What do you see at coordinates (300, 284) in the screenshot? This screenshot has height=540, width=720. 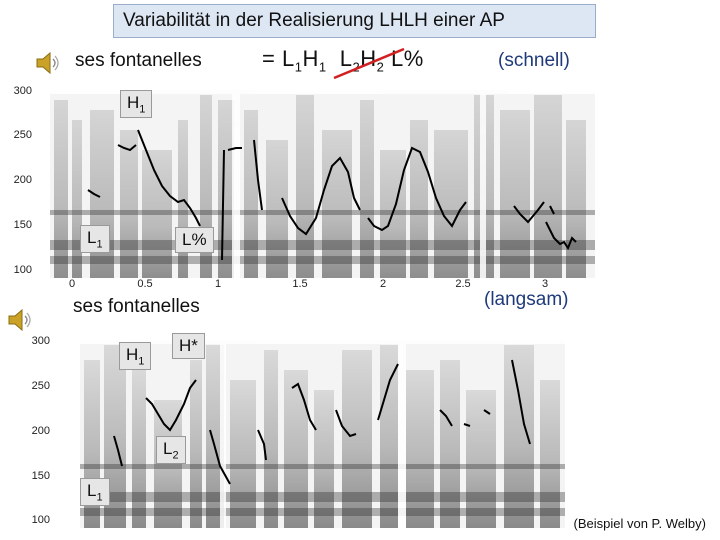 I see `x-tick: 1.5` at bounding box center [300, 284].